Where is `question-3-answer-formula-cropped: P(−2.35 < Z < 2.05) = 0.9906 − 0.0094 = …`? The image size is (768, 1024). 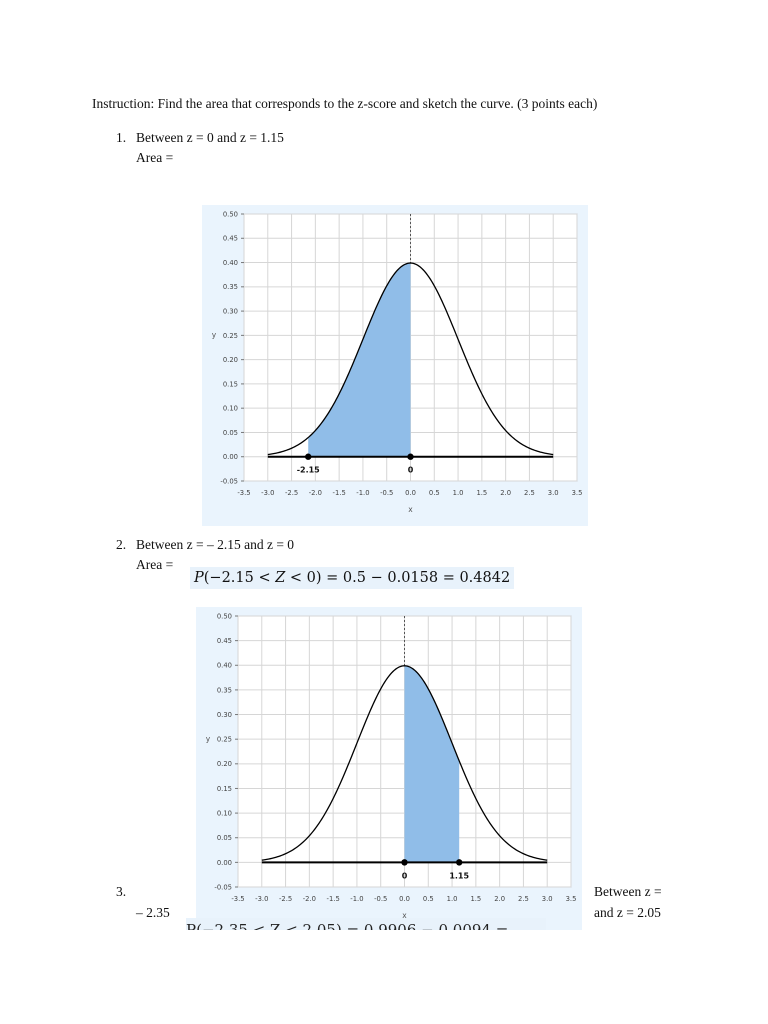
question-3-answer-formula-cropped: P(−2.35 < Z < 2.05) = 0.9906 − 0.0094 = … is located at coordinates (366, 924).